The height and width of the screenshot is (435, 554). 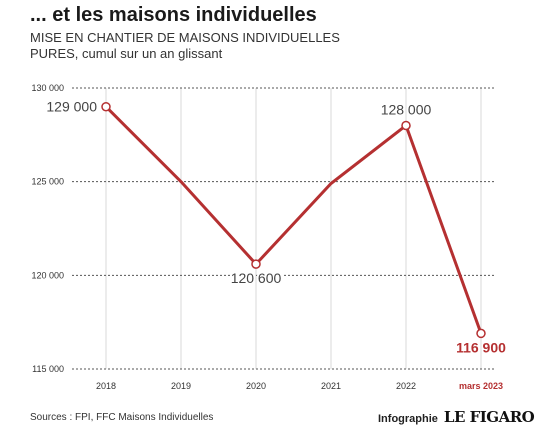 I want to click on data-label: 128 000, so click(x=406, y=109).